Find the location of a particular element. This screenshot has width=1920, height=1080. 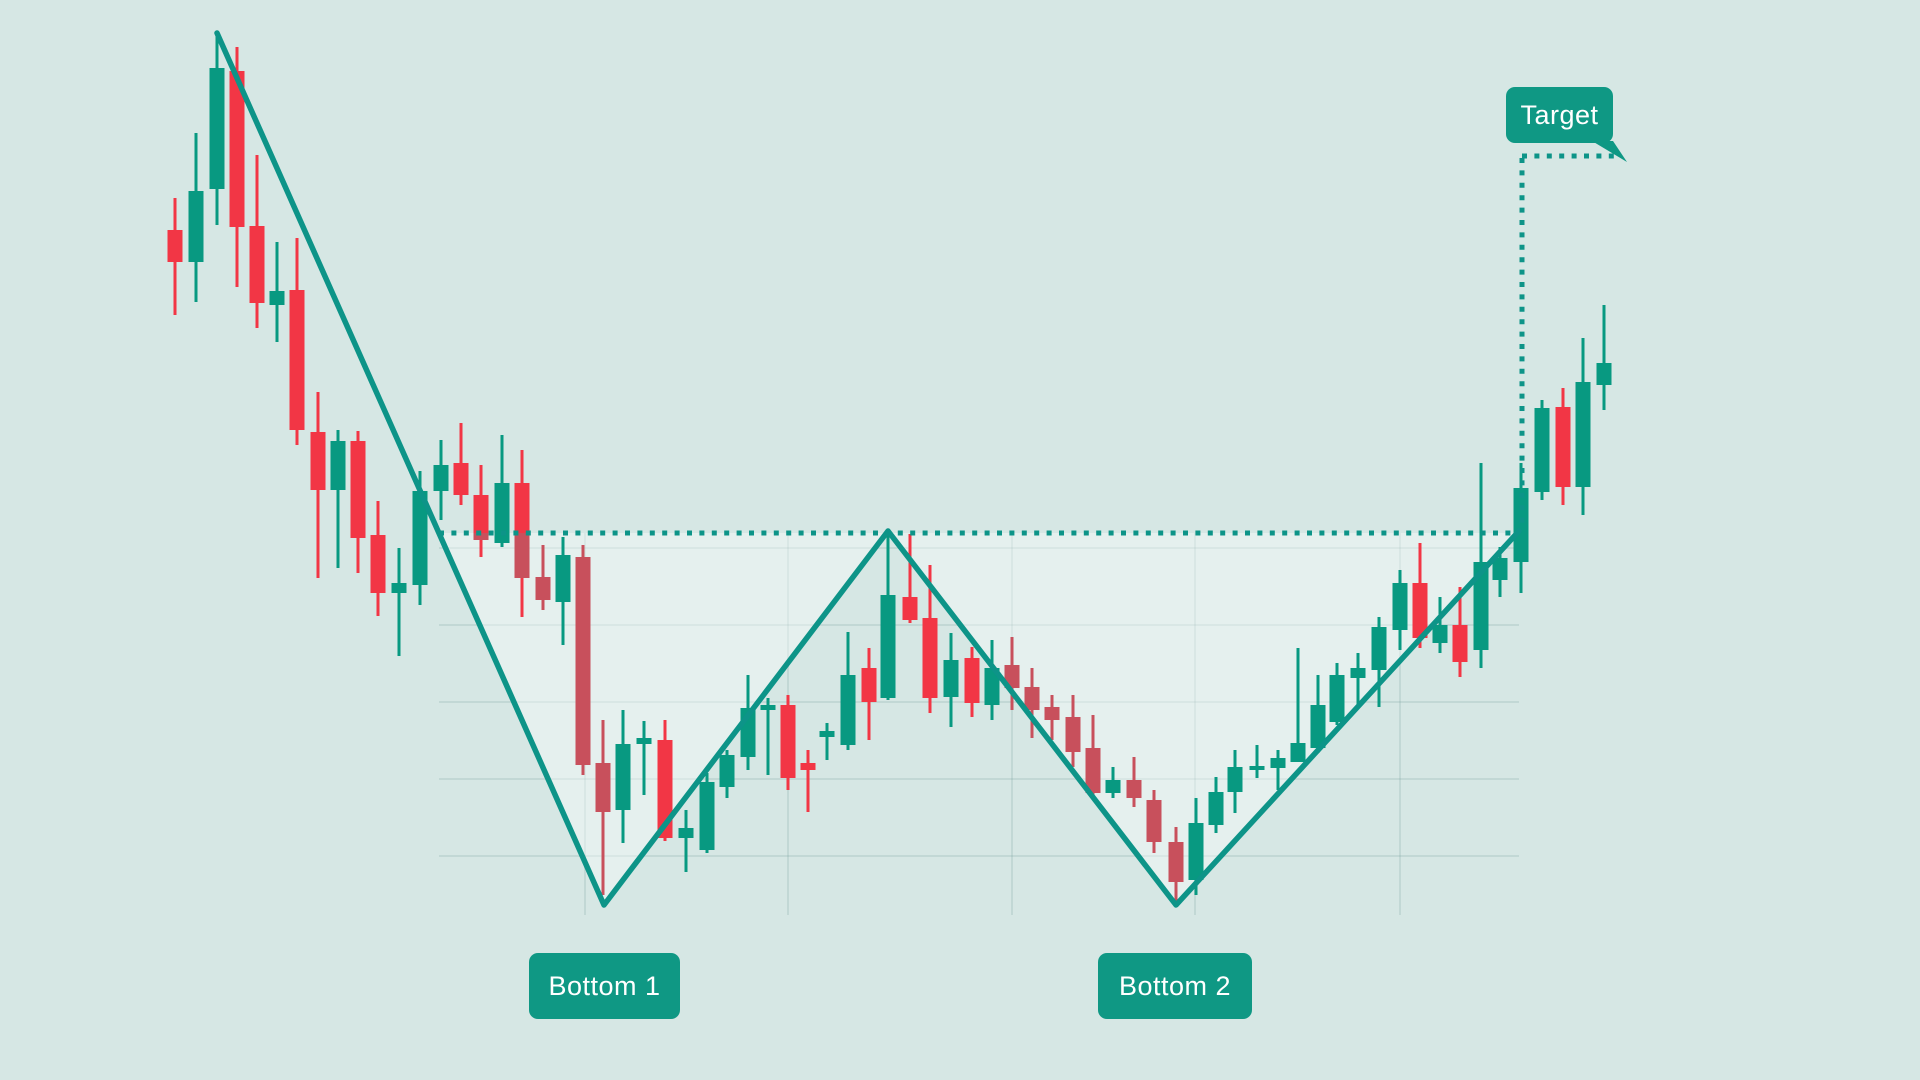

target-label: Target is located at coordinates (1559, 115).